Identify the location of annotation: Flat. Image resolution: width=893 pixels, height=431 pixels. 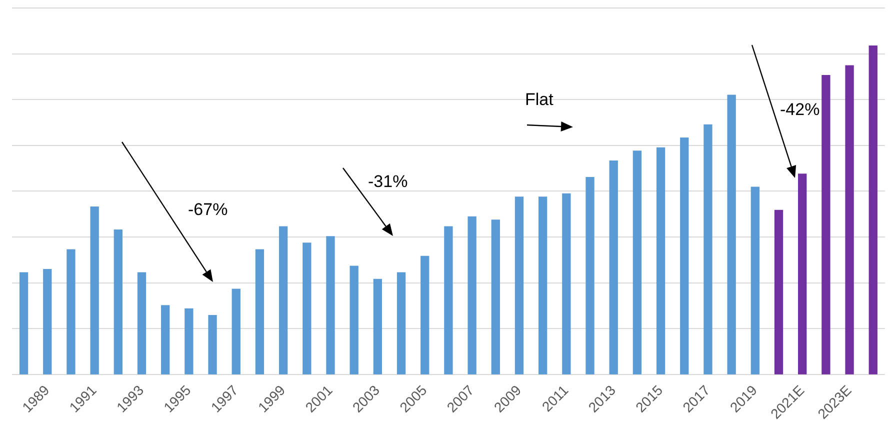
(539, 100).